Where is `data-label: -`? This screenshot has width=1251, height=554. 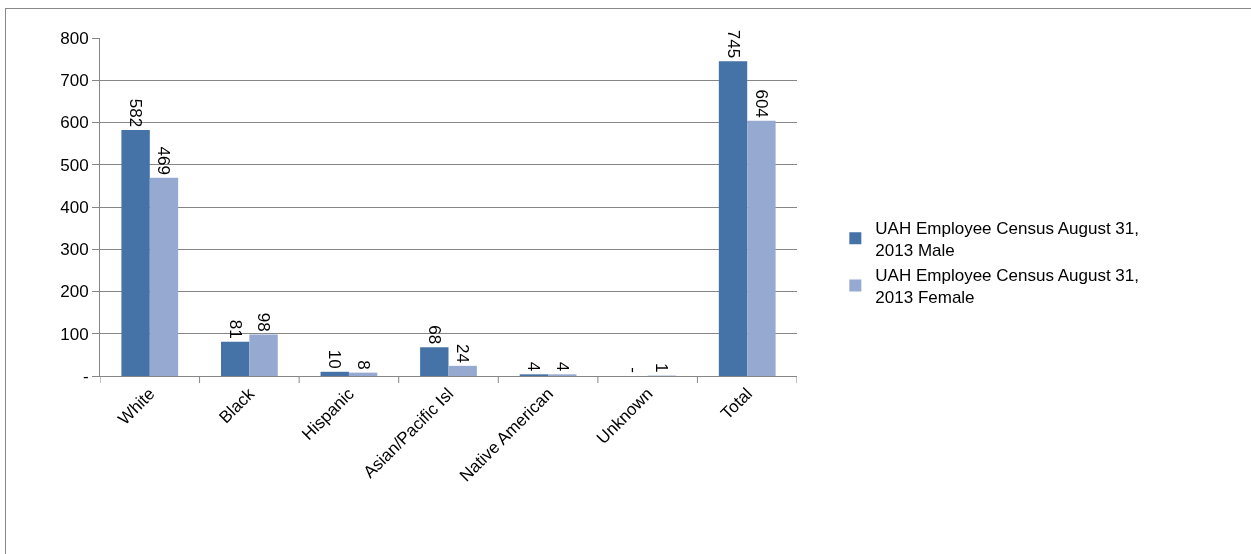 data-label: - is located at coordinates (633, 370).